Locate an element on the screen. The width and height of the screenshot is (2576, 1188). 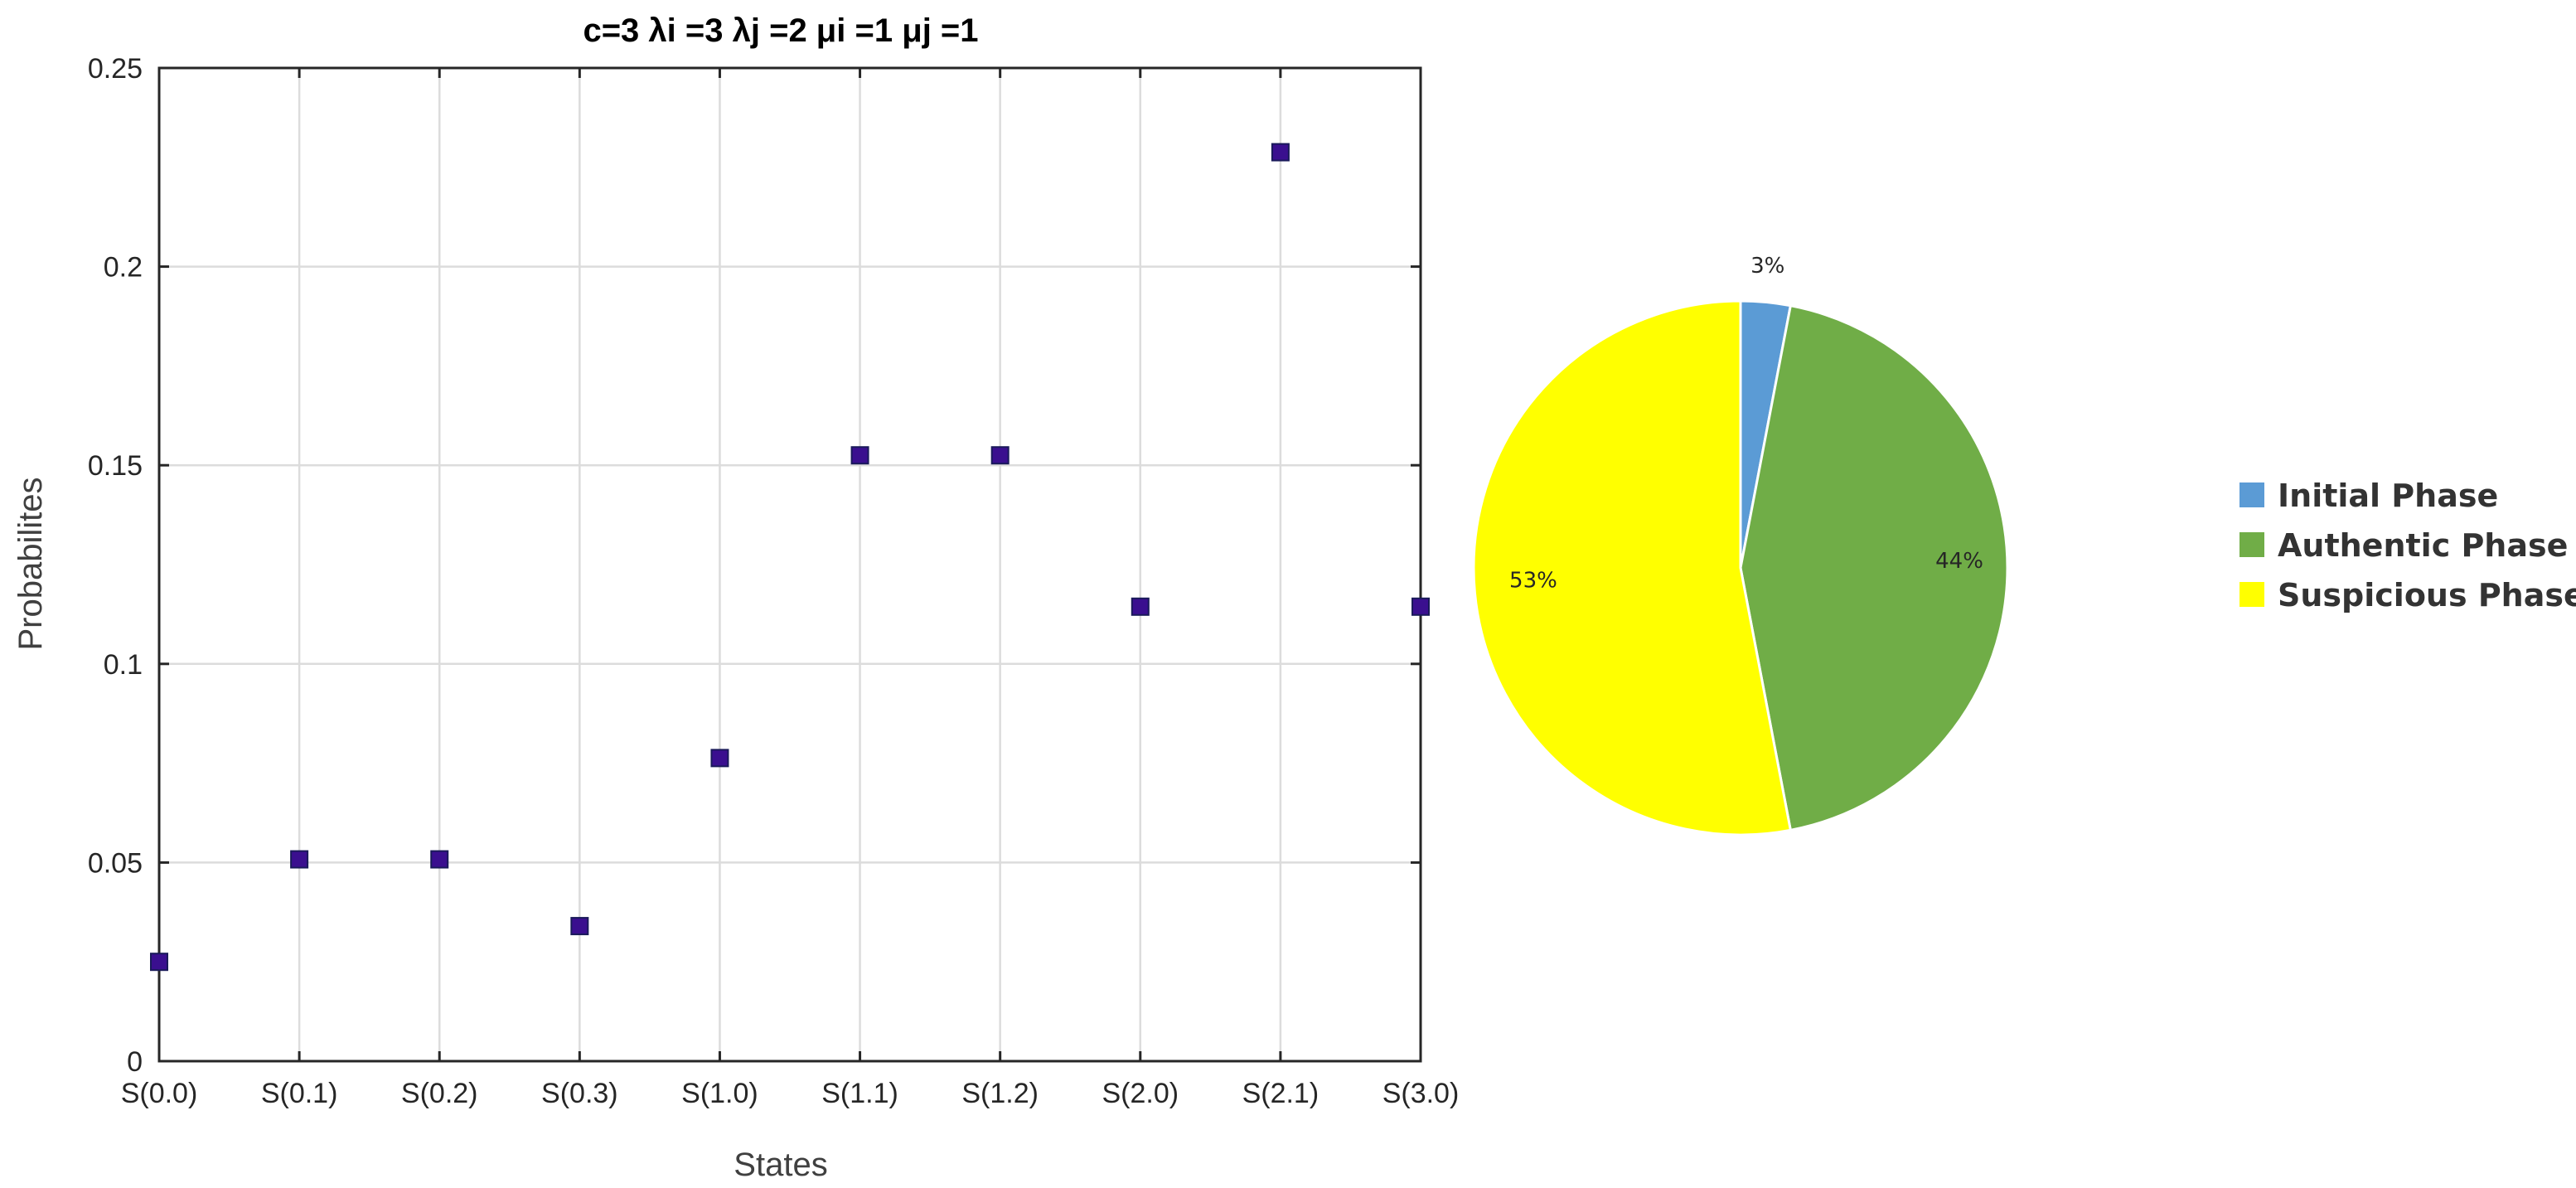
x-tick-label: S(2.1) is located at coordinates (1280, 1093).